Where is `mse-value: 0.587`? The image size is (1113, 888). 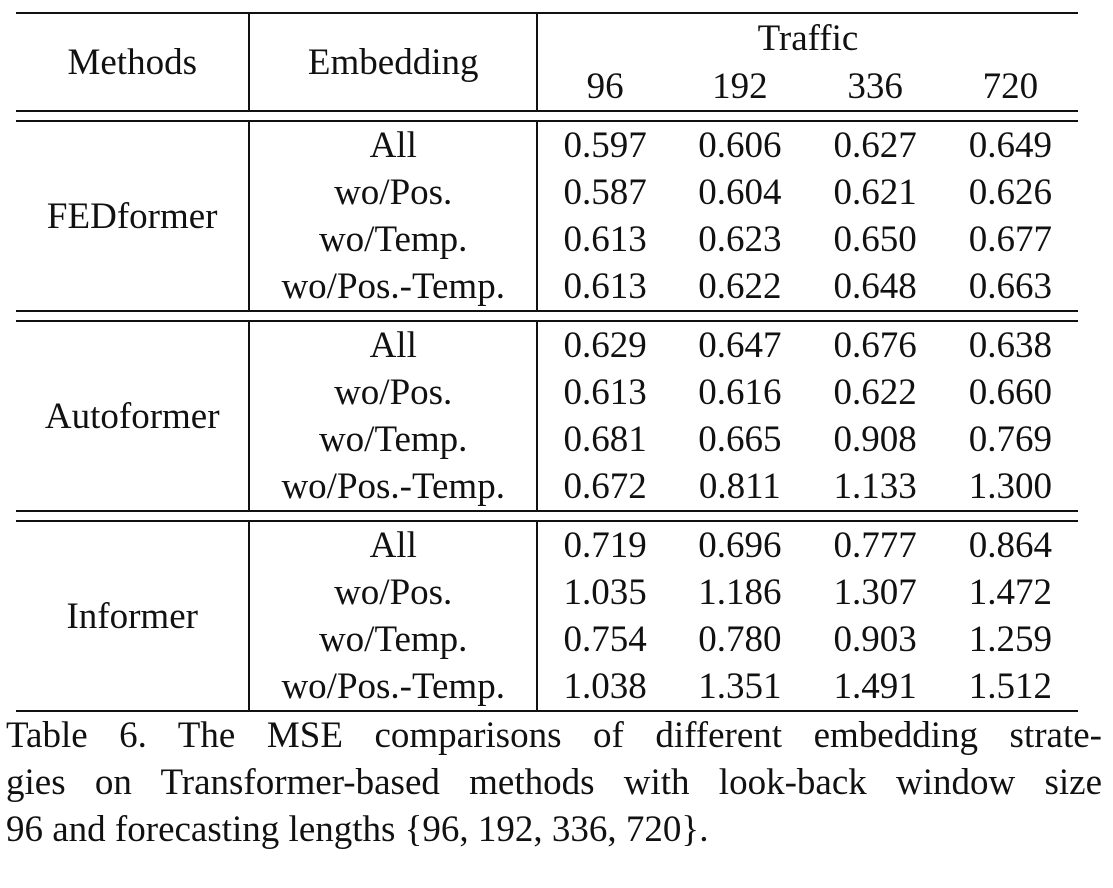
mse-value: 0.587 is located at coordinates (605, 192).